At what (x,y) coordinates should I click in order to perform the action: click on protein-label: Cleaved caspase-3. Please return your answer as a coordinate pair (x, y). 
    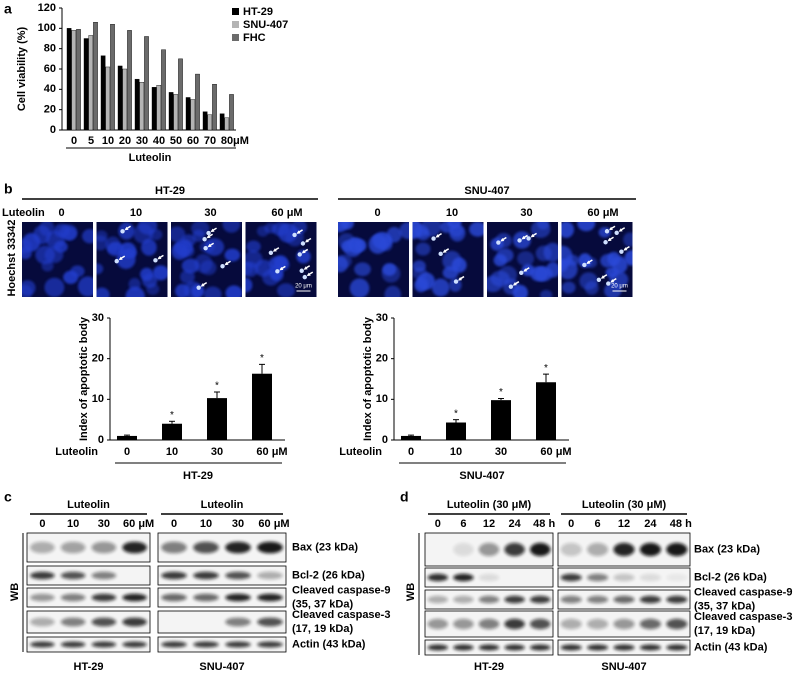
    Looking at the image, I should click on (743, 617).